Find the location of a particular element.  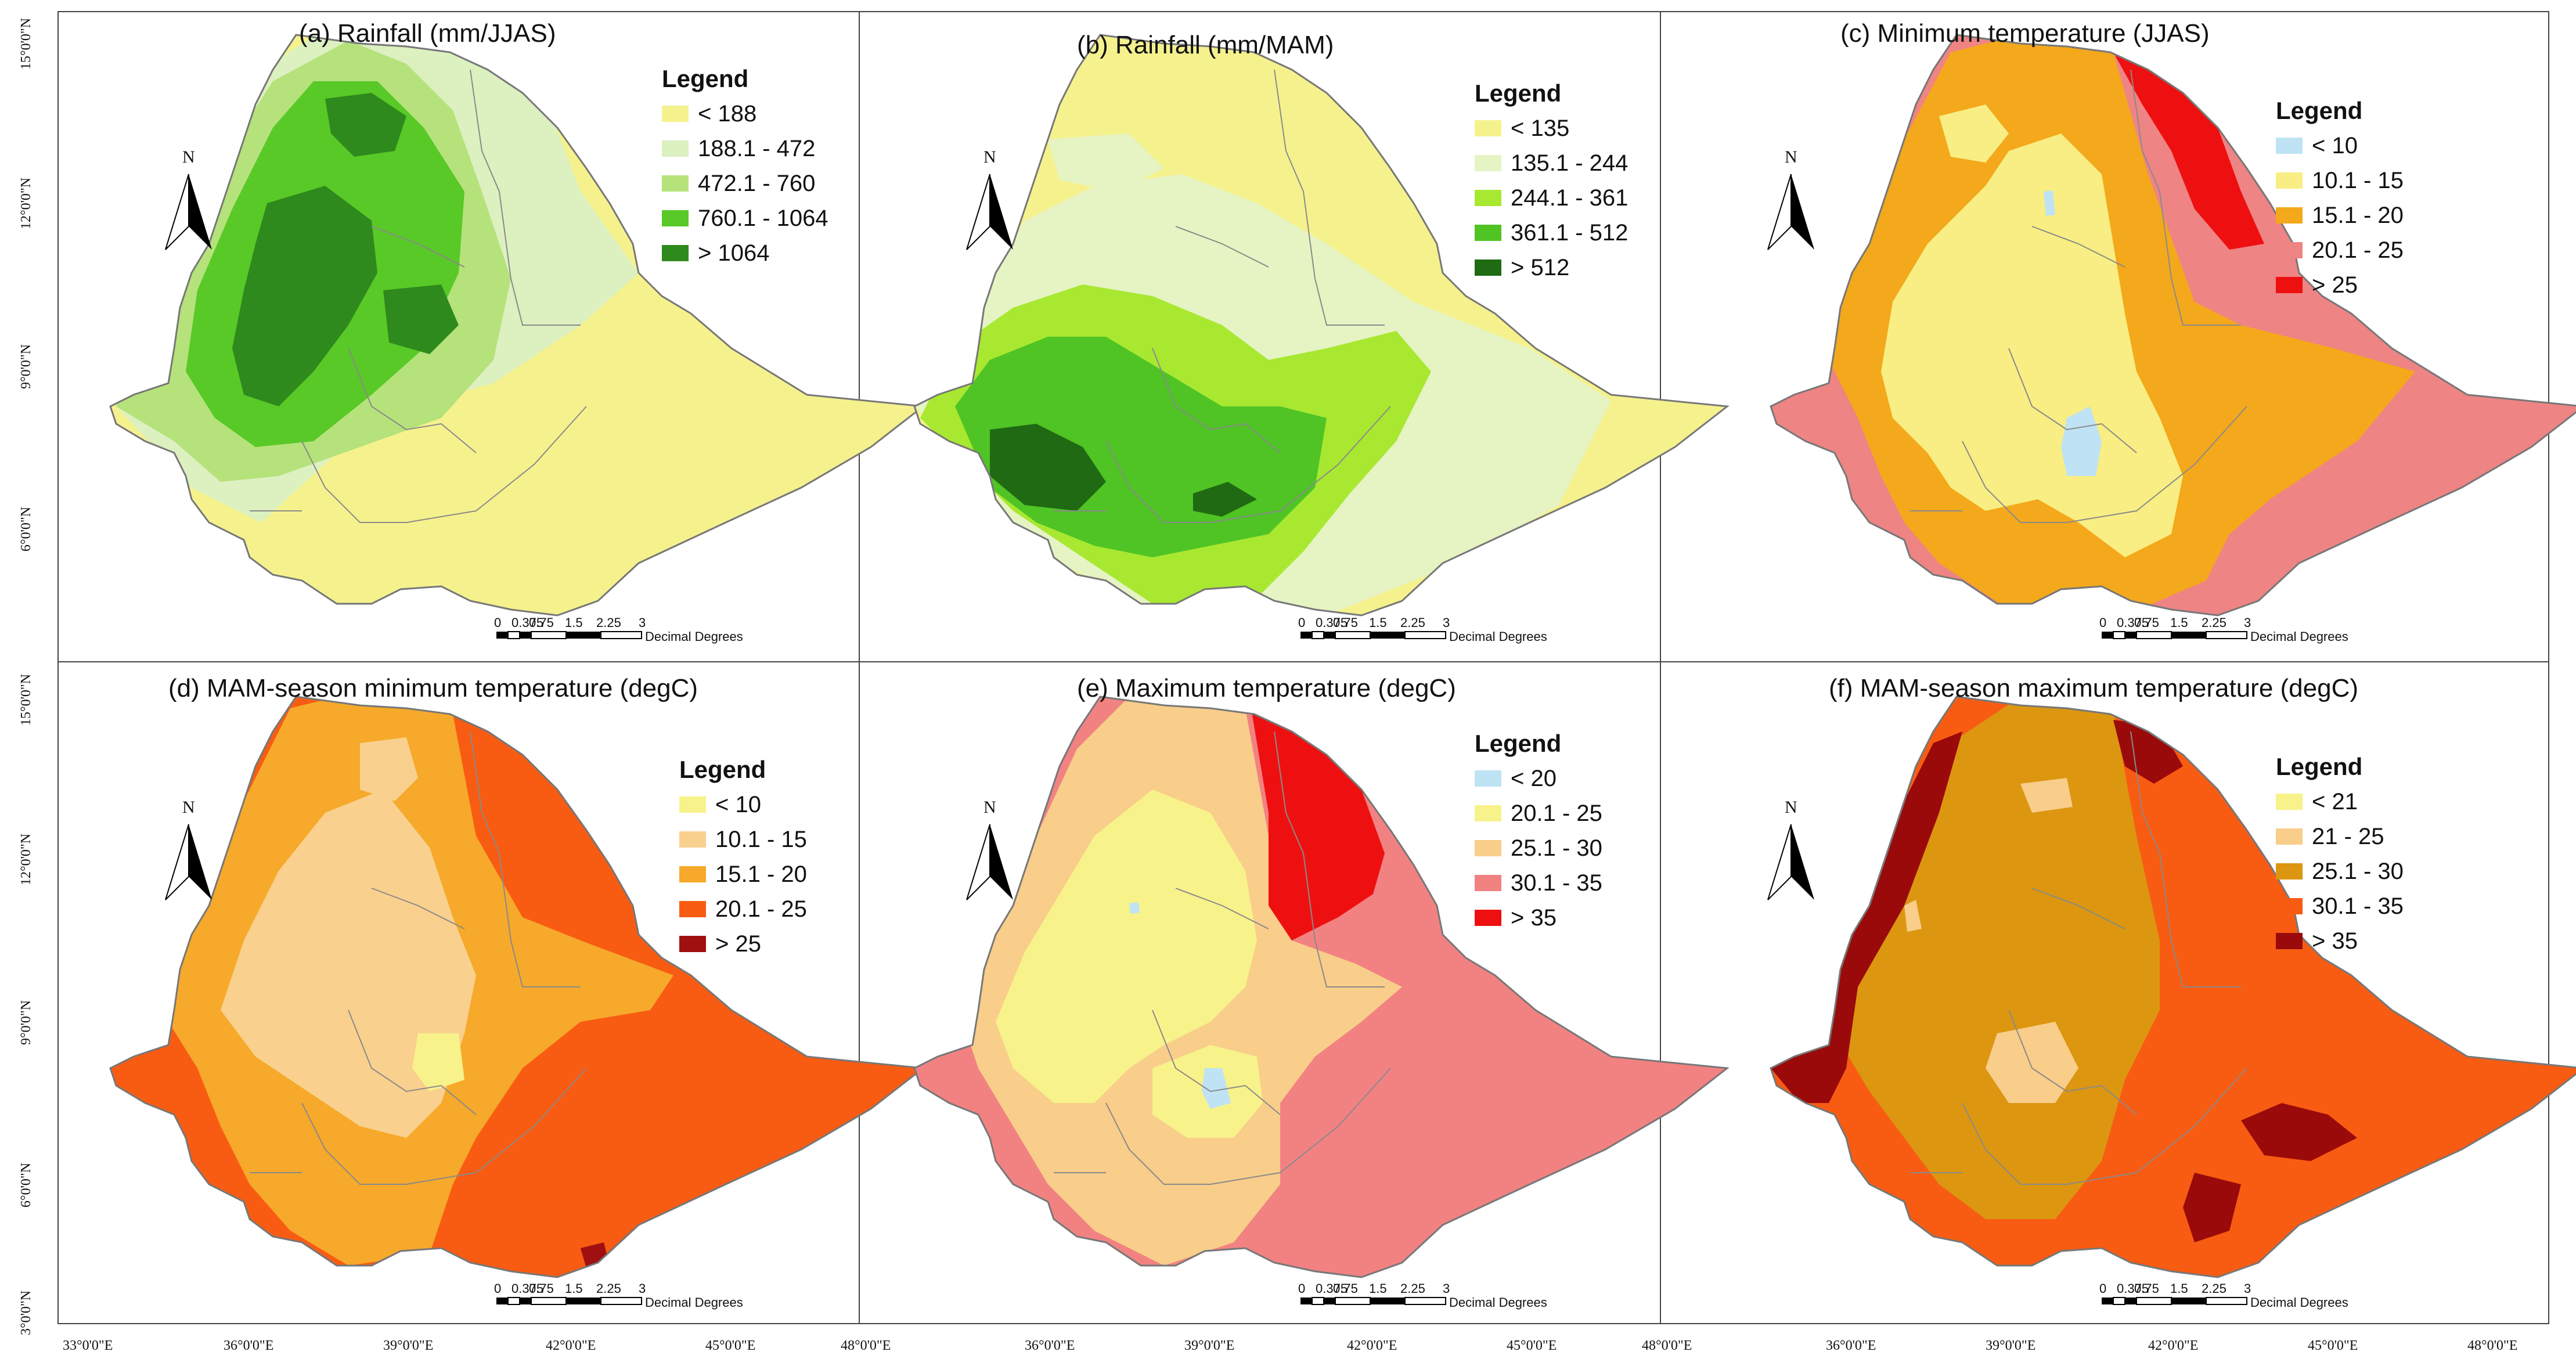

legend-item: 25.1 - 30 is located at coordinates (2340, 872).